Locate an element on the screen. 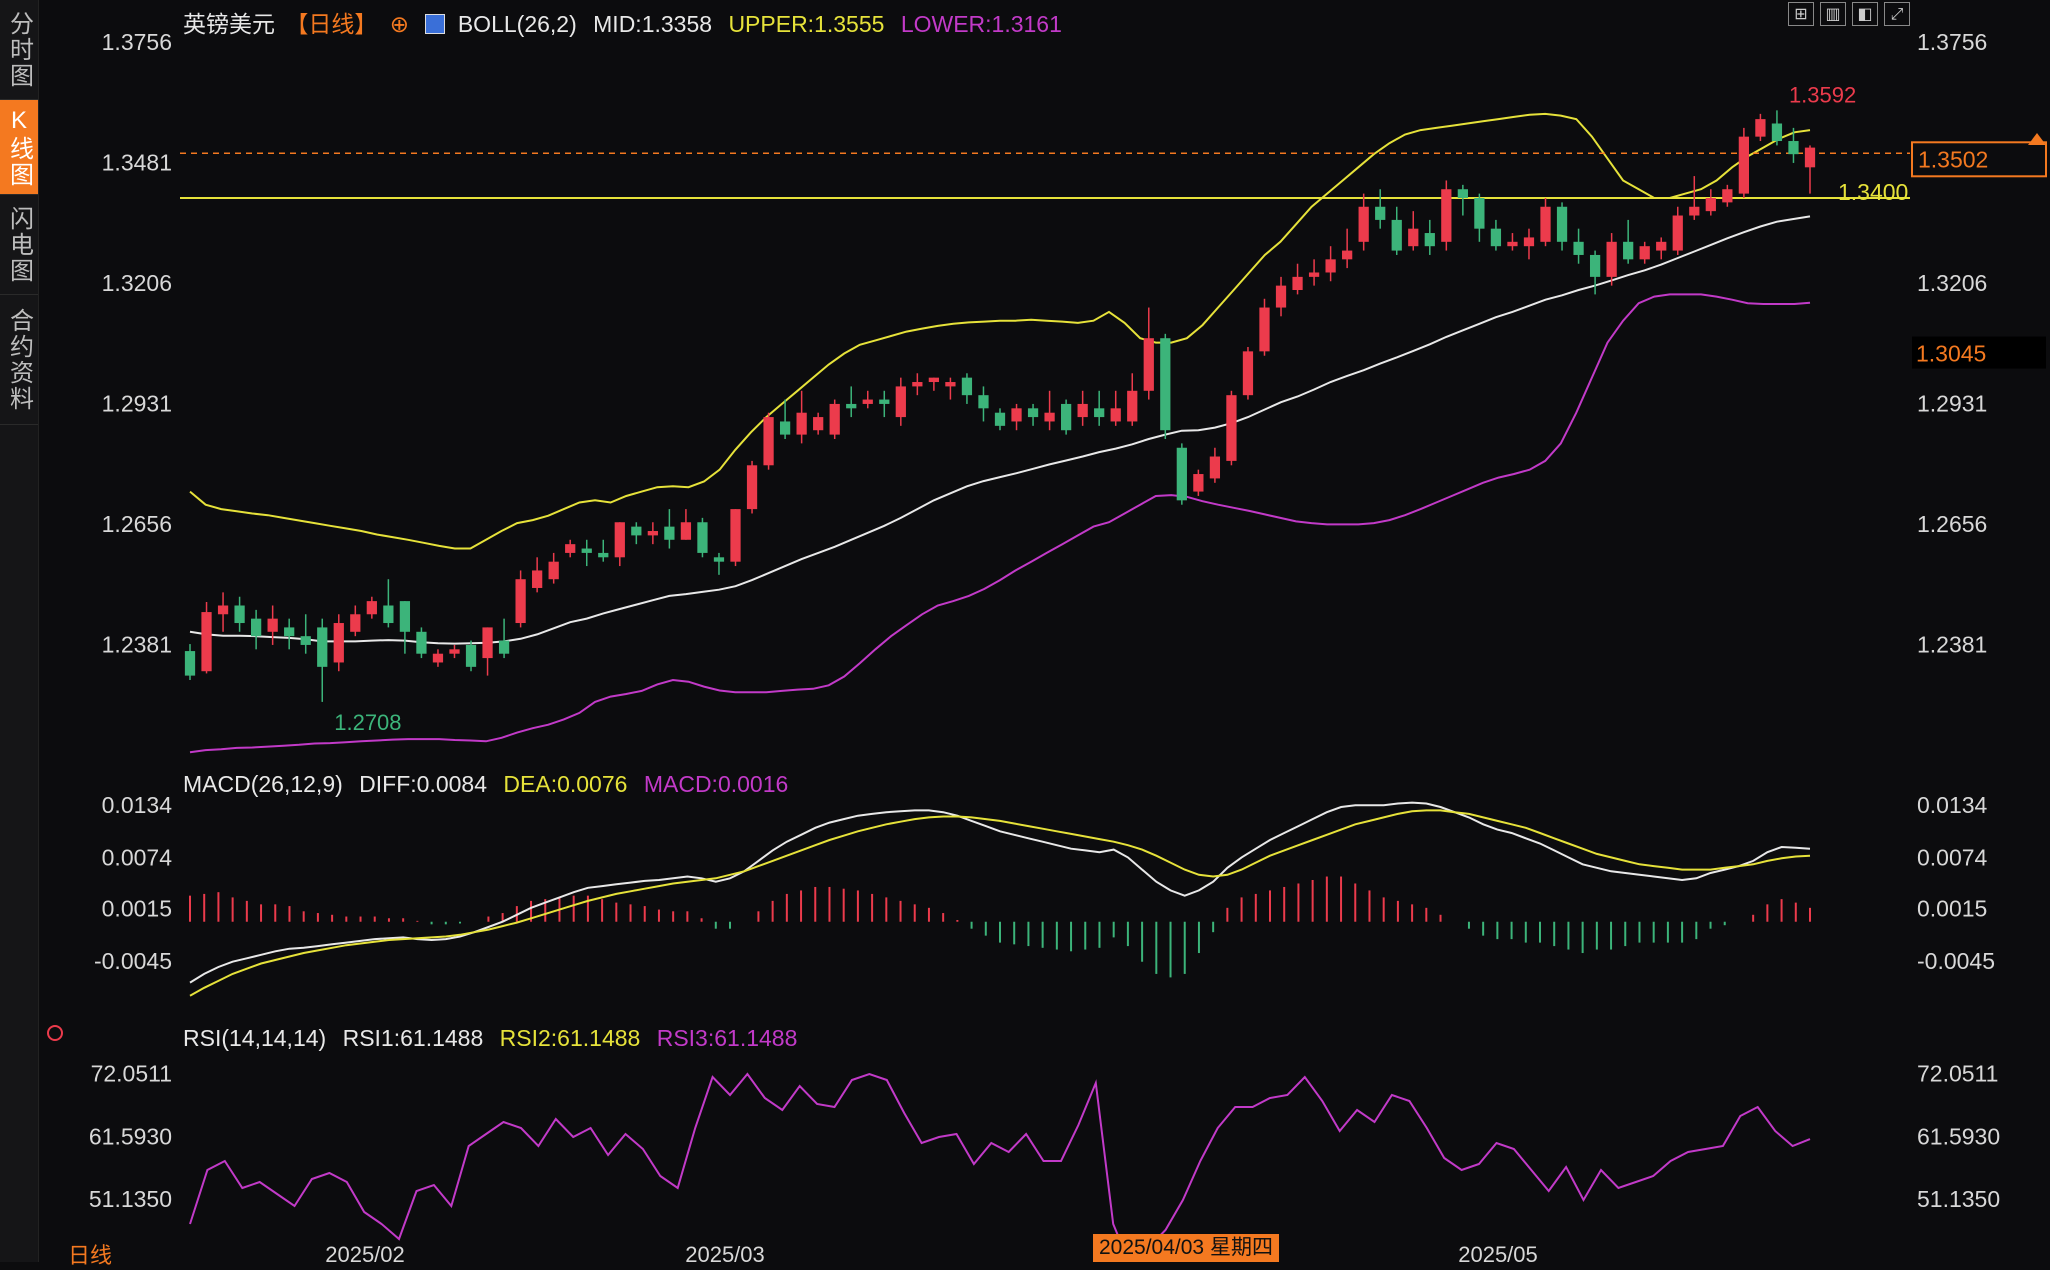 The width and height of the screenshot is (2050, 1270). macd-y-tick-right: 0.0015 is located at coordinates (1952, 909).